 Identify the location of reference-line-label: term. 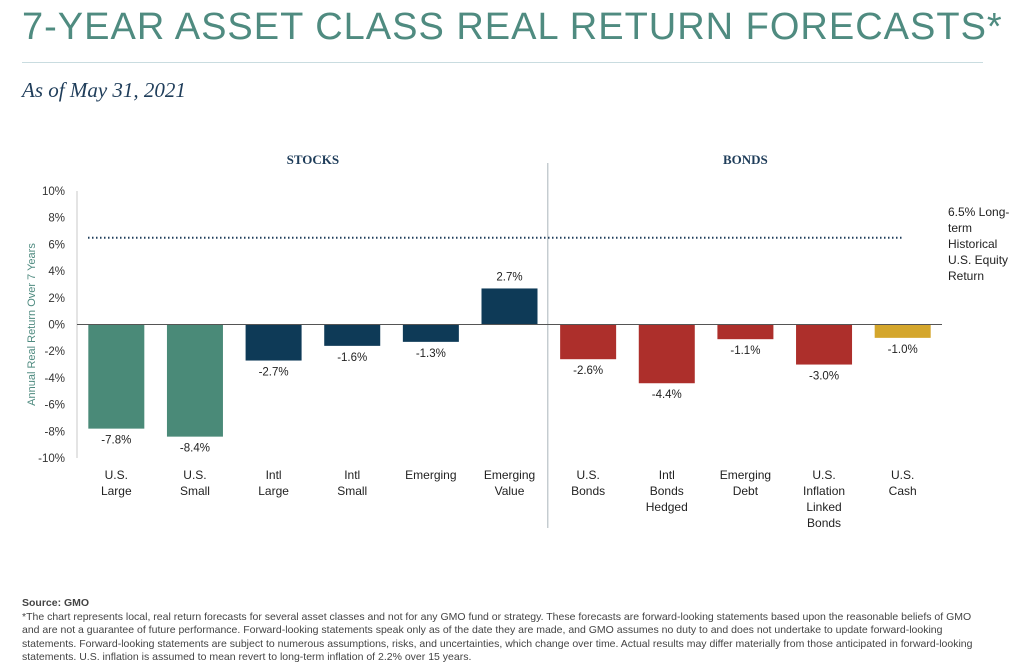
(960, 228).